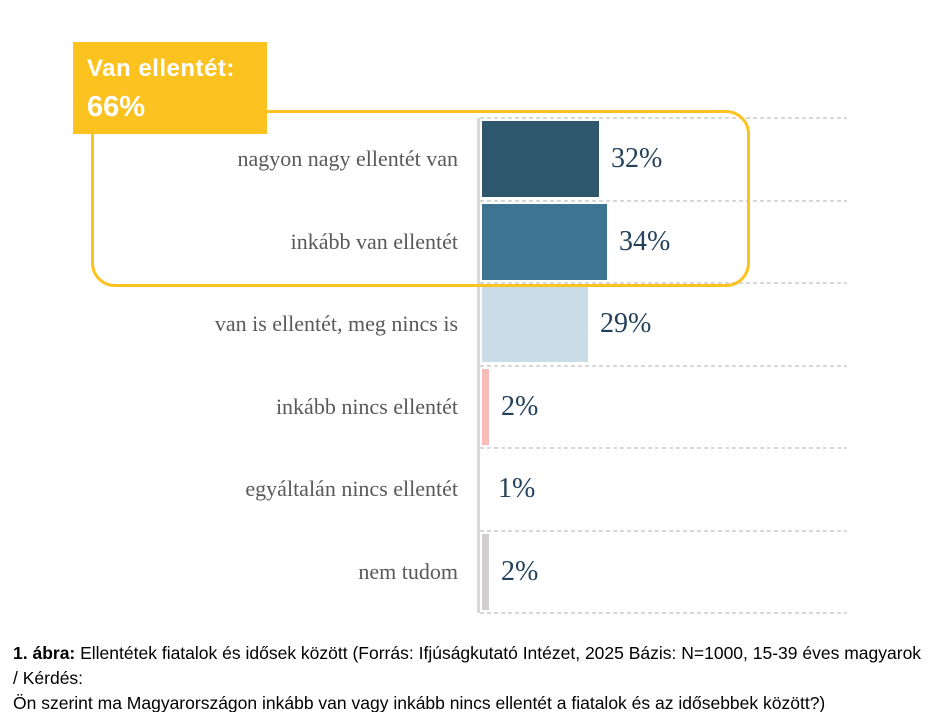  Describe the element at coordinates (351, 488) in the screenshot. I see `category-label: egyáltalán nincs ellentét` at that location.